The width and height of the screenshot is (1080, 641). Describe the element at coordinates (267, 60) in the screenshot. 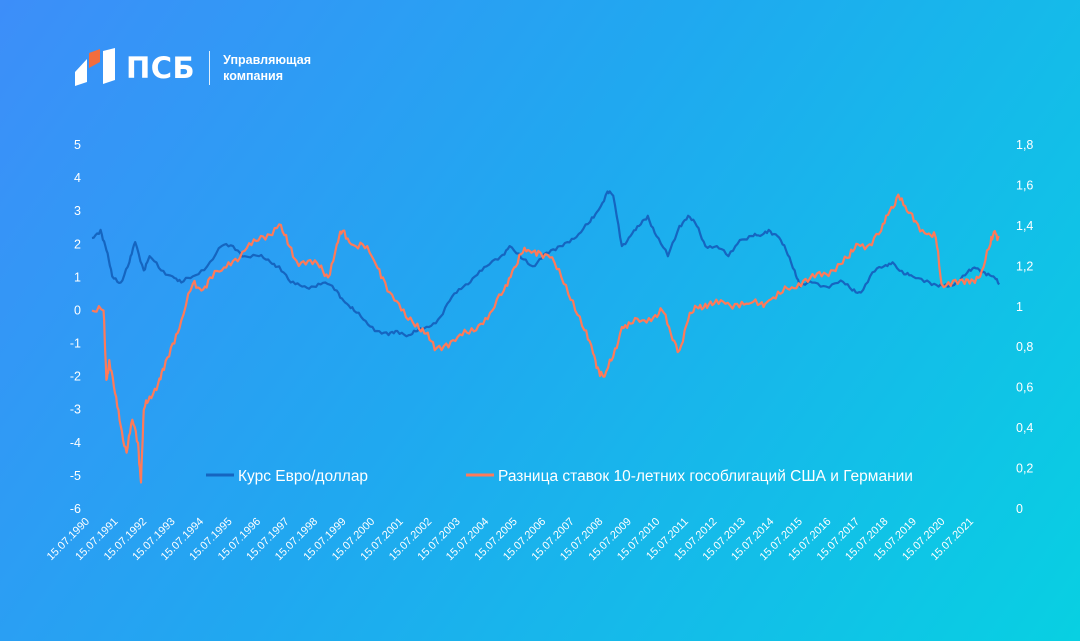

I see `brand-caption-line-1: Управляющая` at that location.